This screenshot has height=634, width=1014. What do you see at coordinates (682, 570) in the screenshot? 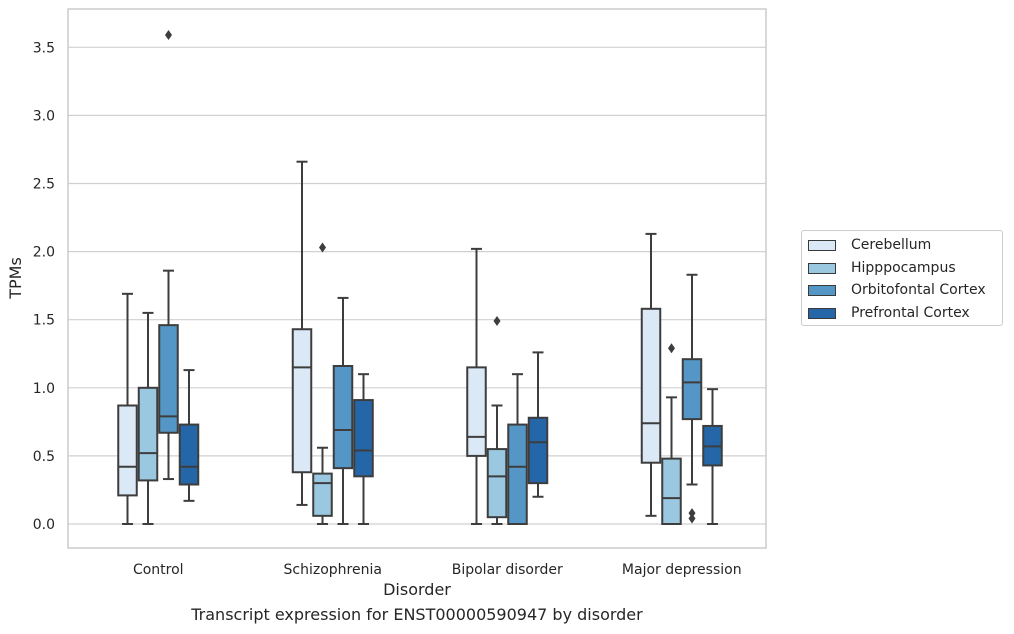
I see `x-tick-label: Major depression` at bounding box center [682, 570].